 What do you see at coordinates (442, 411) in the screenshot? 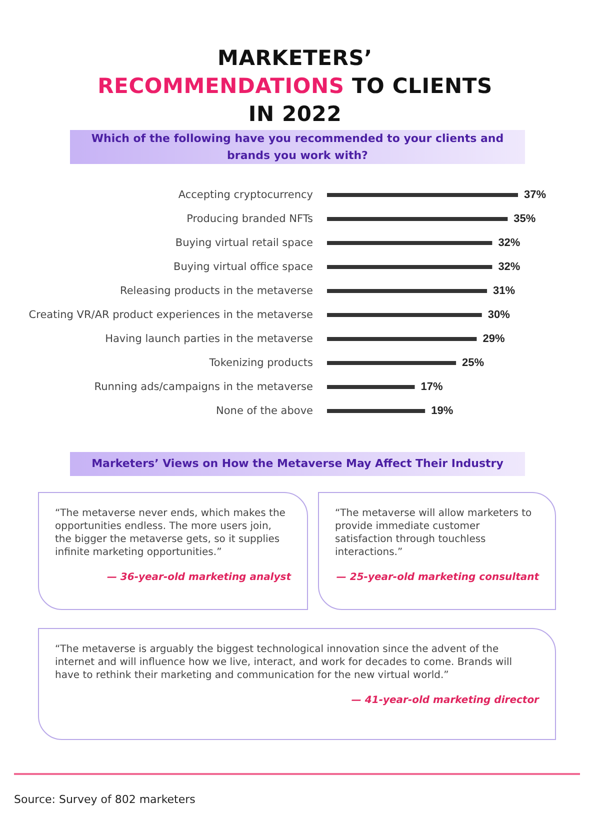
I see `data-label: 19%` at bounding box center [442, 411].